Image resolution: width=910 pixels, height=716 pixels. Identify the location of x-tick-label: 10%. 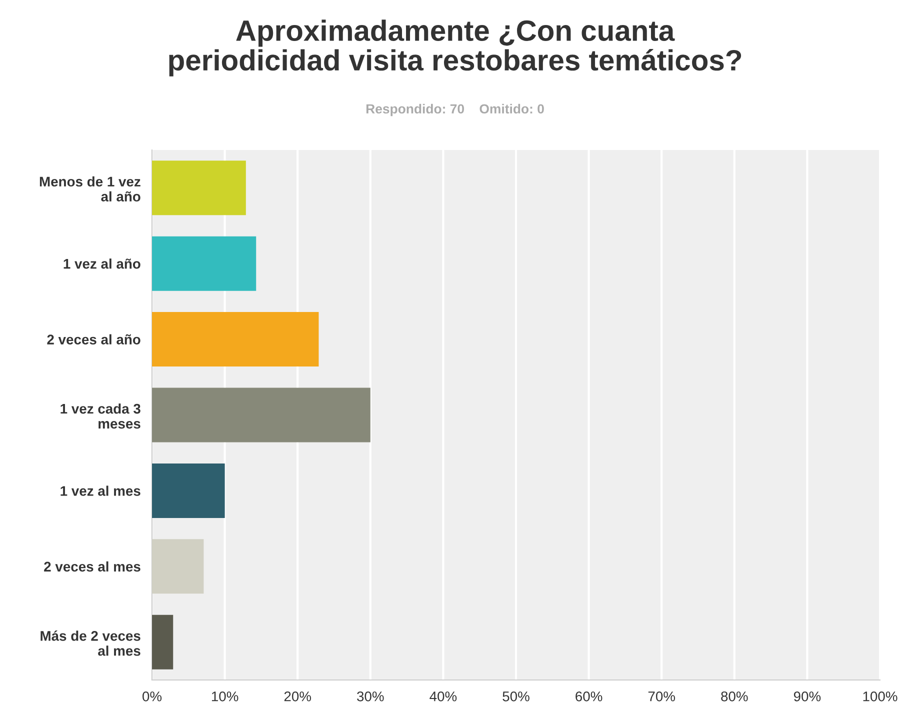
(225, 696).